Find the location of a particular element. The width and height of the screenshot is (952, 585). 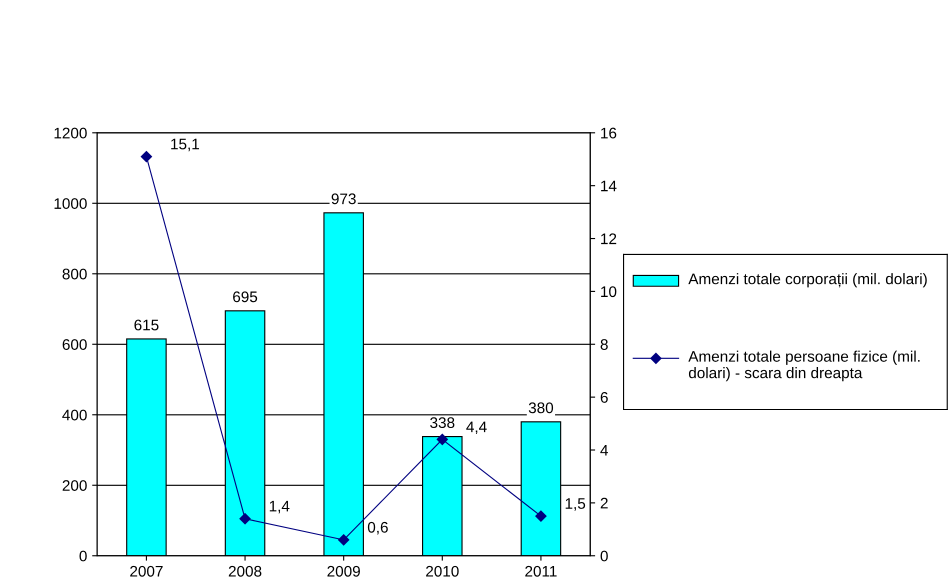

x-tick-label: 2011 is located at coordinates (541, 571).